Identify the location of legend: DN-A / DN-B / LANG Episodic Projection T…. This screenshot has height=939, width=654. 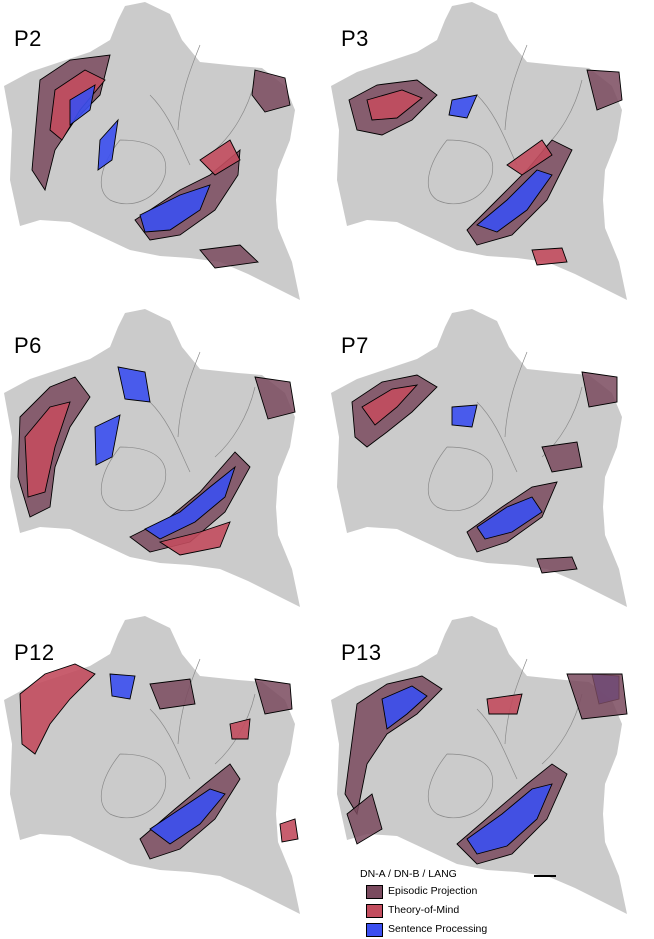
(505, 903).